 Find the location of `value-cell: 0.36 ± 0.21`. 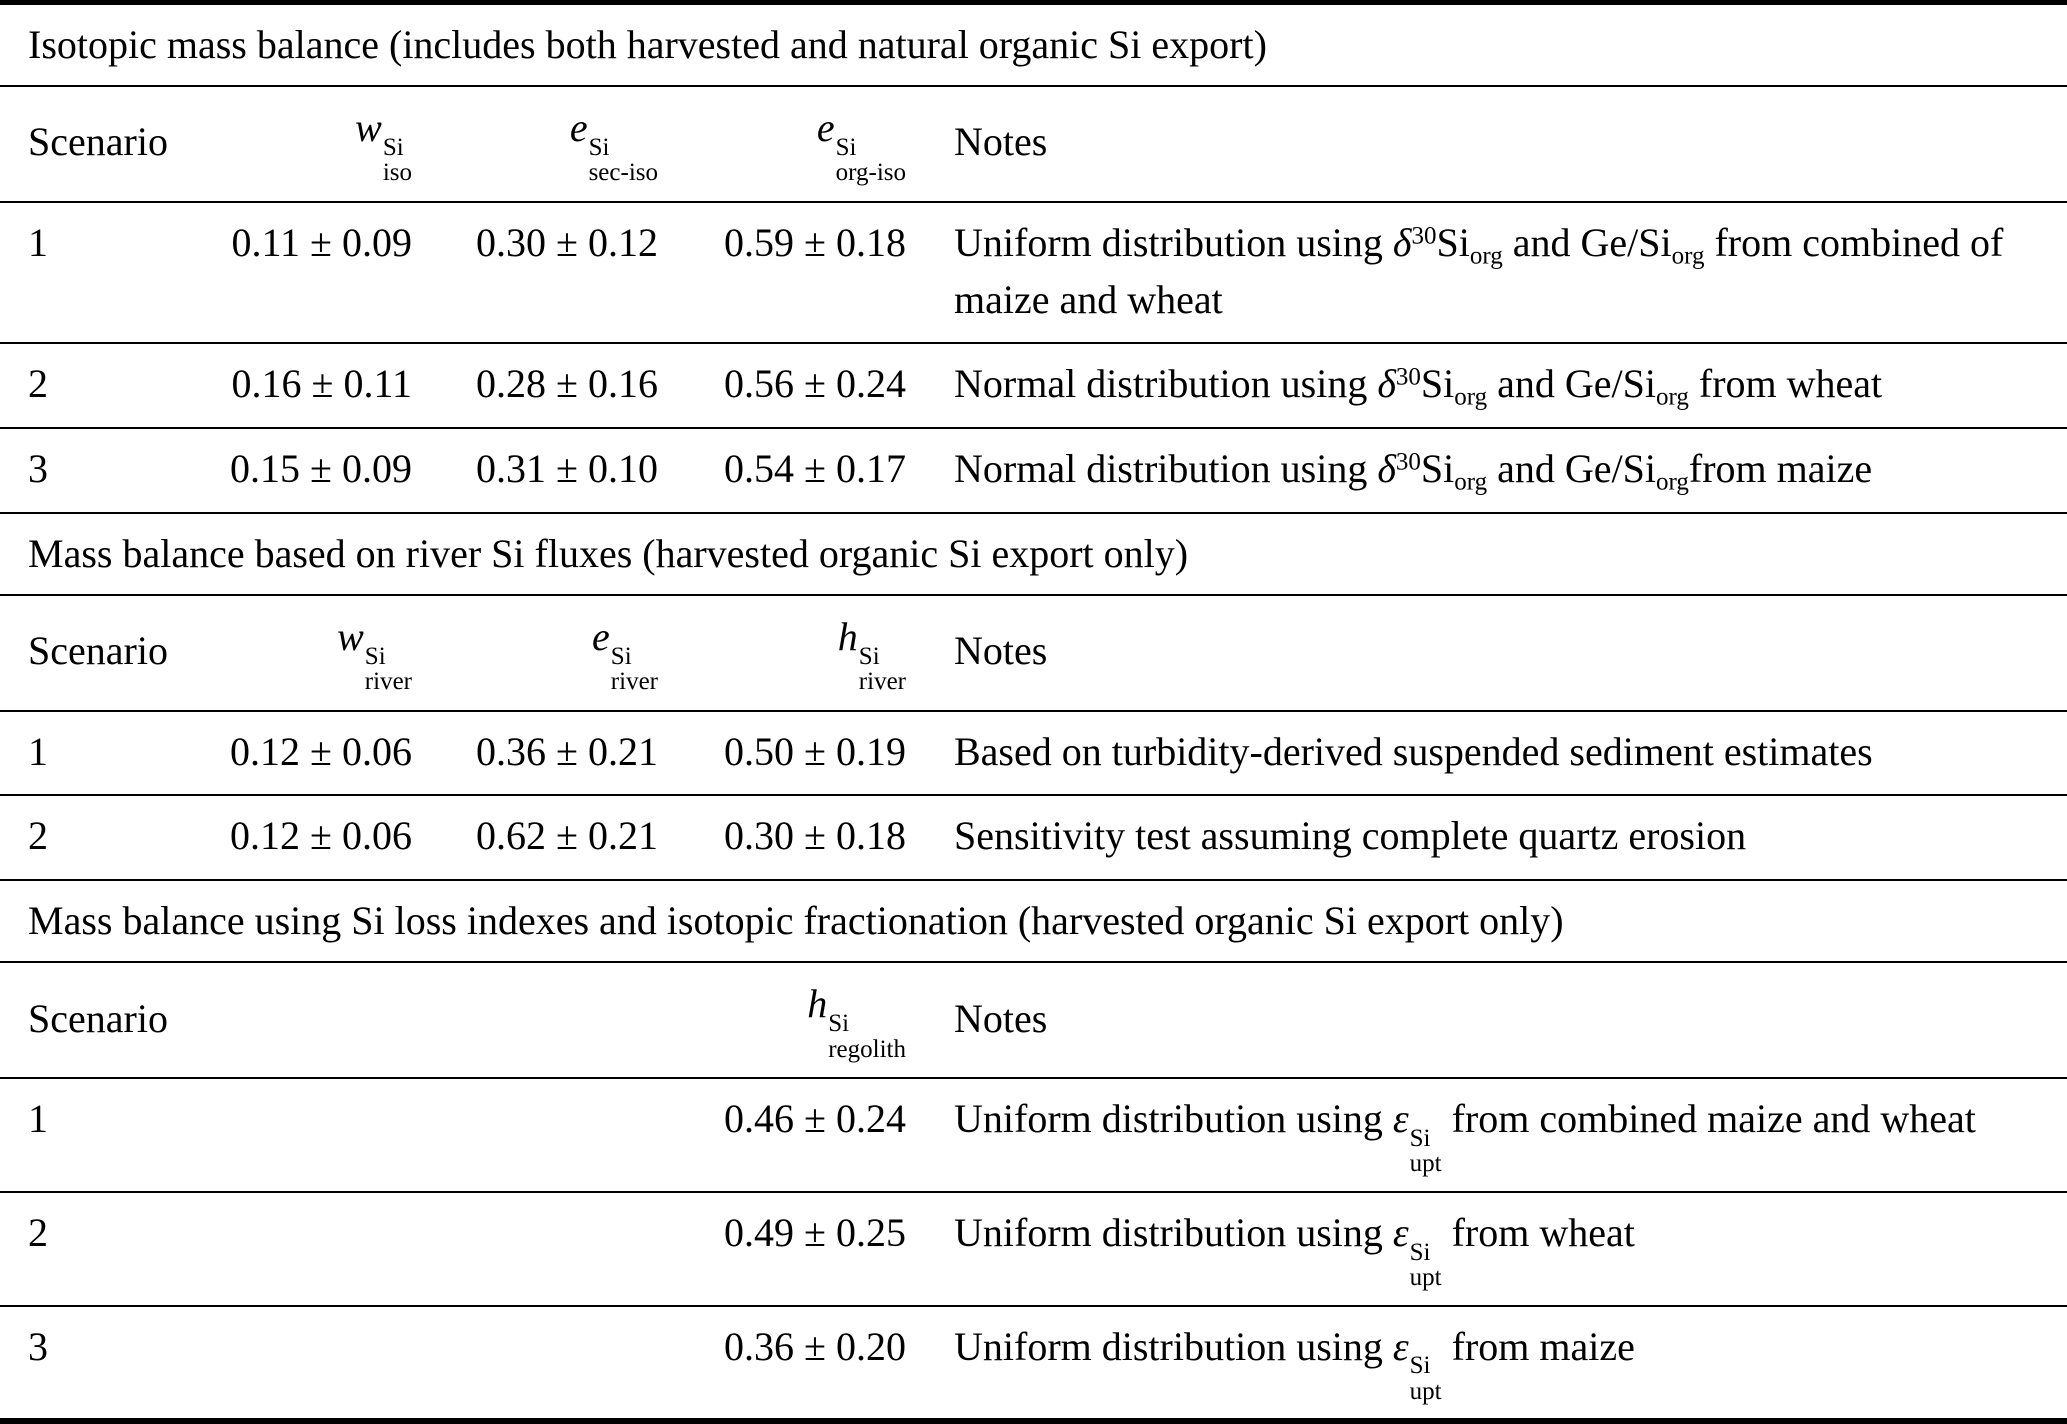

value-cell: 0.36 ± 0.21 is located at coordinates (567, 751).